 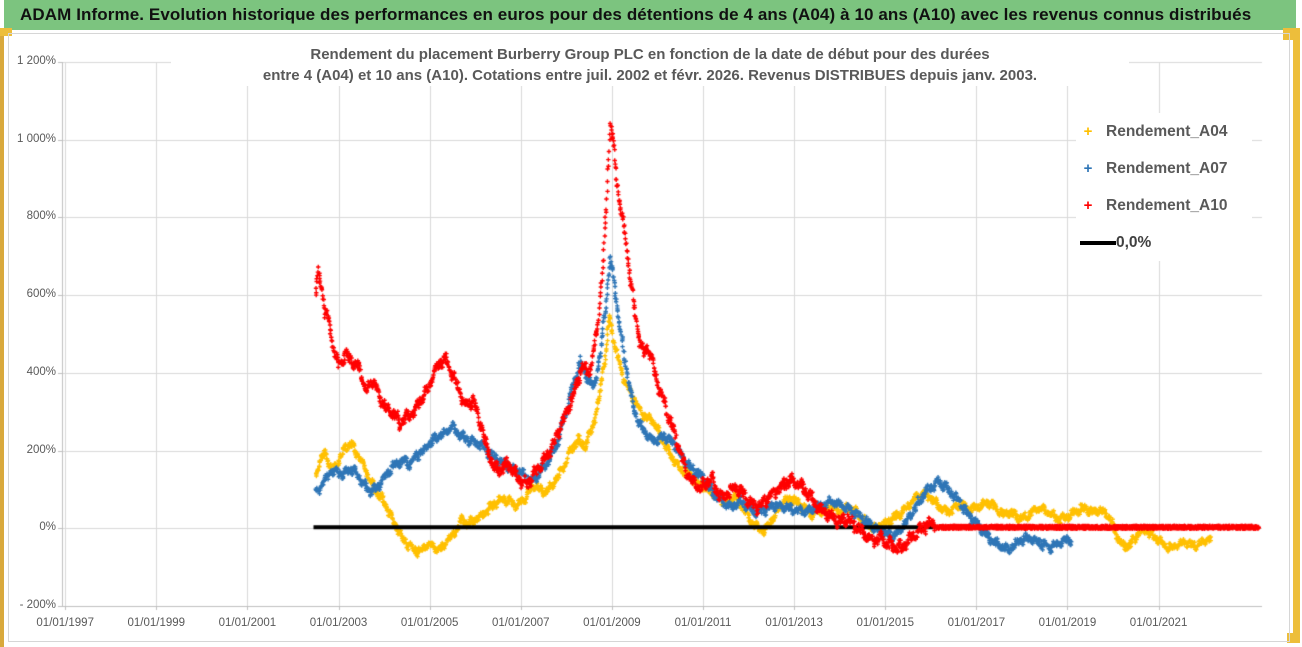 I want to click on x-tick-label: 01/01/2013, so click(x=794, y=623).